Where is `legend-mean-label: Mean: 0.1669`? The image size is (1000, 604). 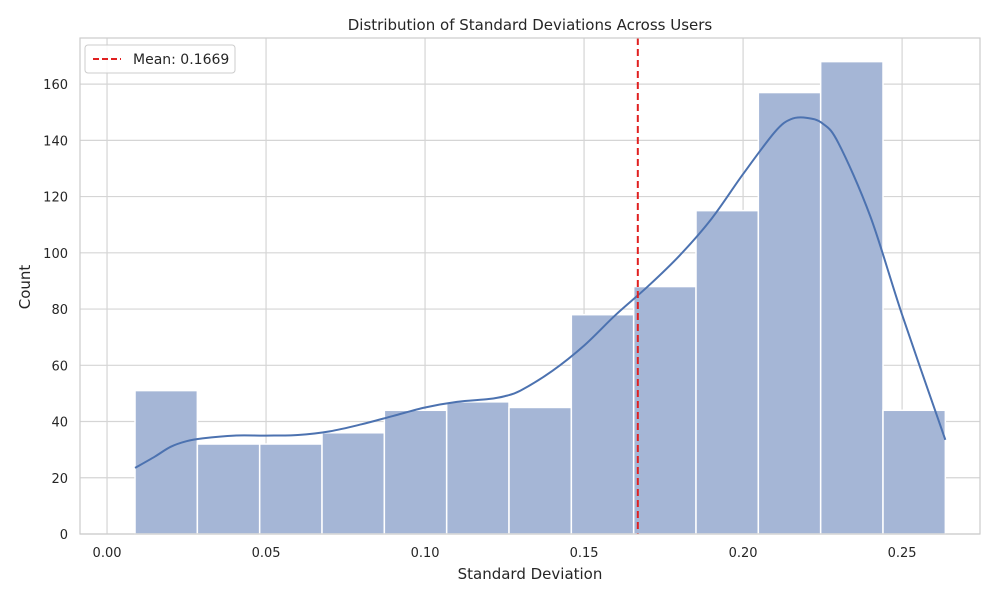 legend-mean-label: Mean: 0.1669 is located at coordinates (181, 60).